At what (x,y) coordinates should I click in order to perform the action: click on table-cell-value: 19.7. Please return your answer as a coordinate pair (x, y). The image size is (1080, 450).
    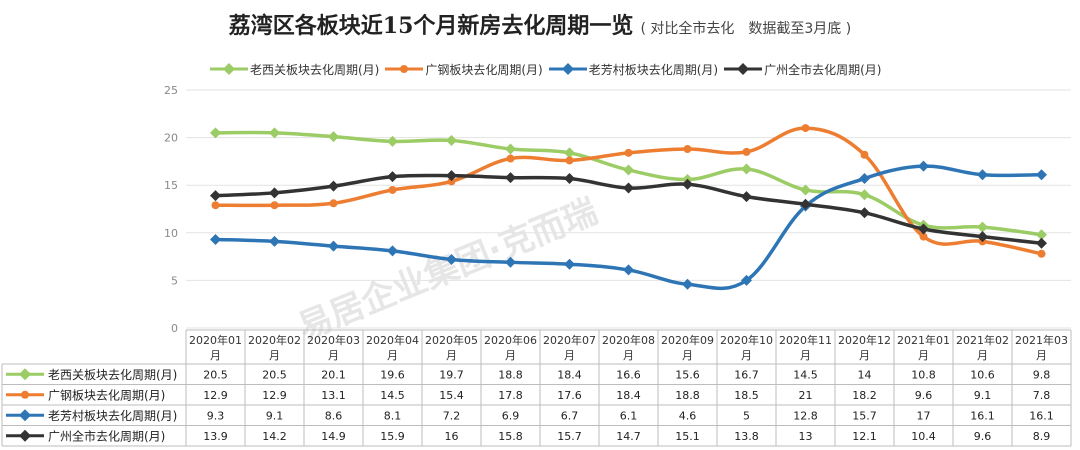
    Looking at the image, I should click on (451, 374).